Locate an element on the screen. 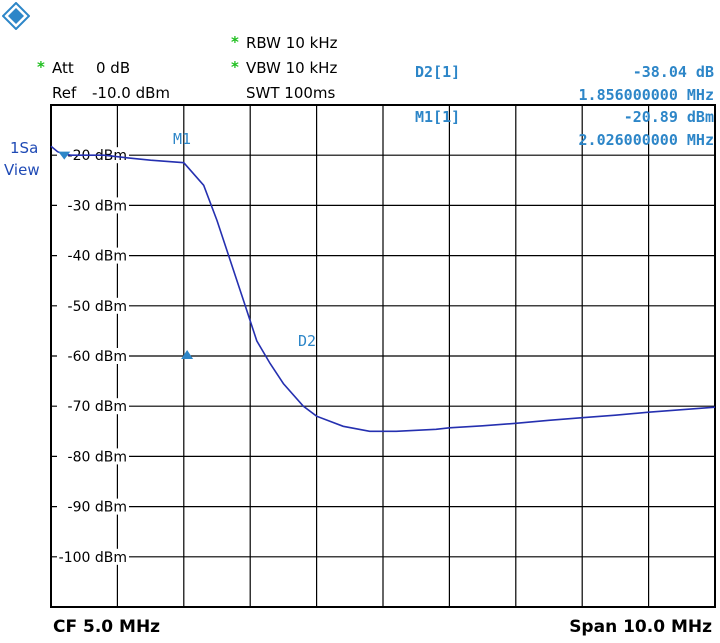 This screenshot has width=720, height=643. y-tick-label: -30 dBm is located at coordinates (97, 206).